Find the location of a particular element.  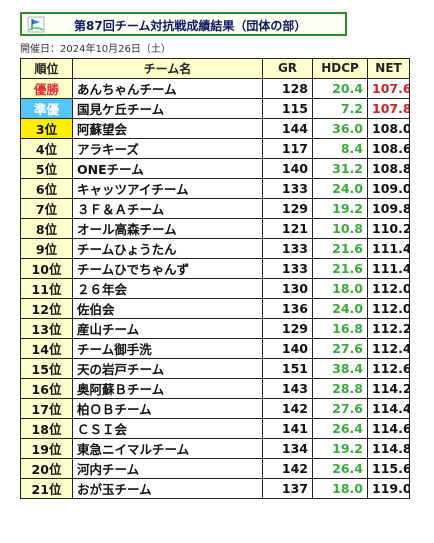

hdcp-cell: 28.8 is located at coordinates (340, 388).